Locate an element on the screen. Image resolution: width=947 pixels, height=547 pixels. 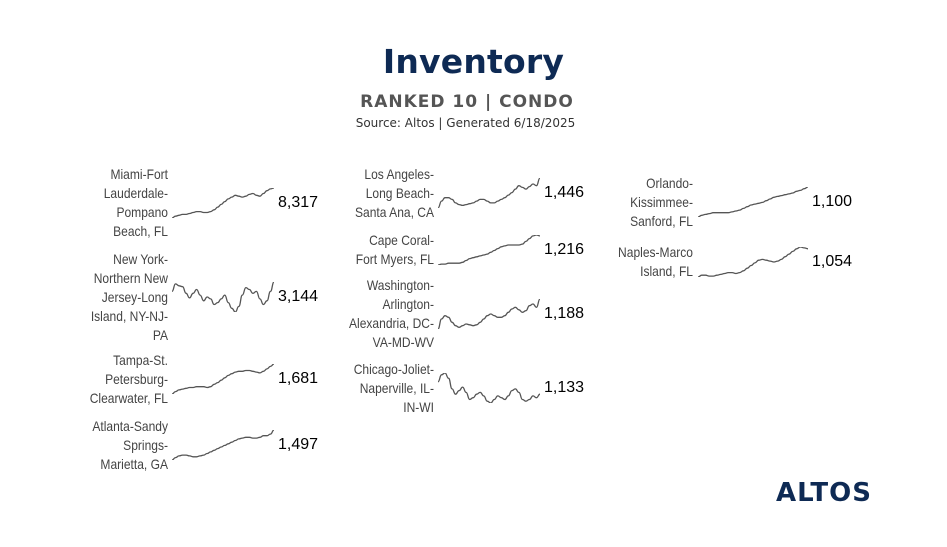
market-name: Cape Coral-Fort Myers, FL is located at coordinates (394, 249).